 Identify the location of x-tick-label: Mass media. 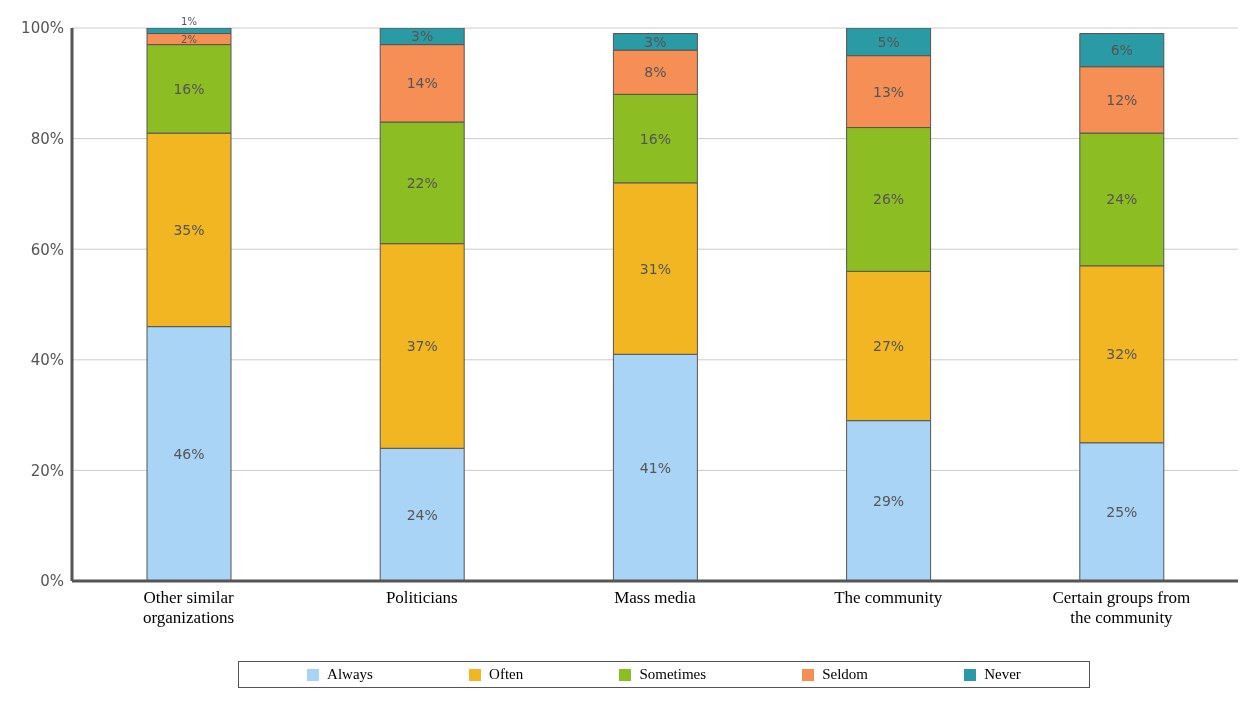
(655, 597).